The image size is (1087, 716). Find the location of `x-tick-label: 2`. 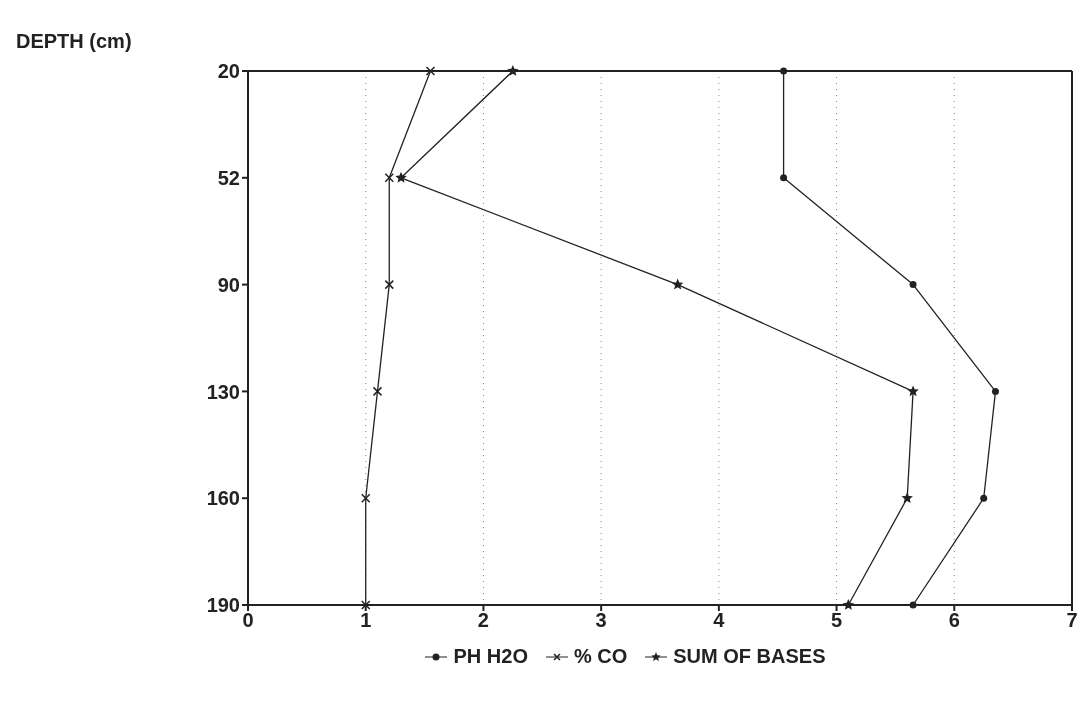

x-tick-label: 2 is located at coordinates (483, 620).